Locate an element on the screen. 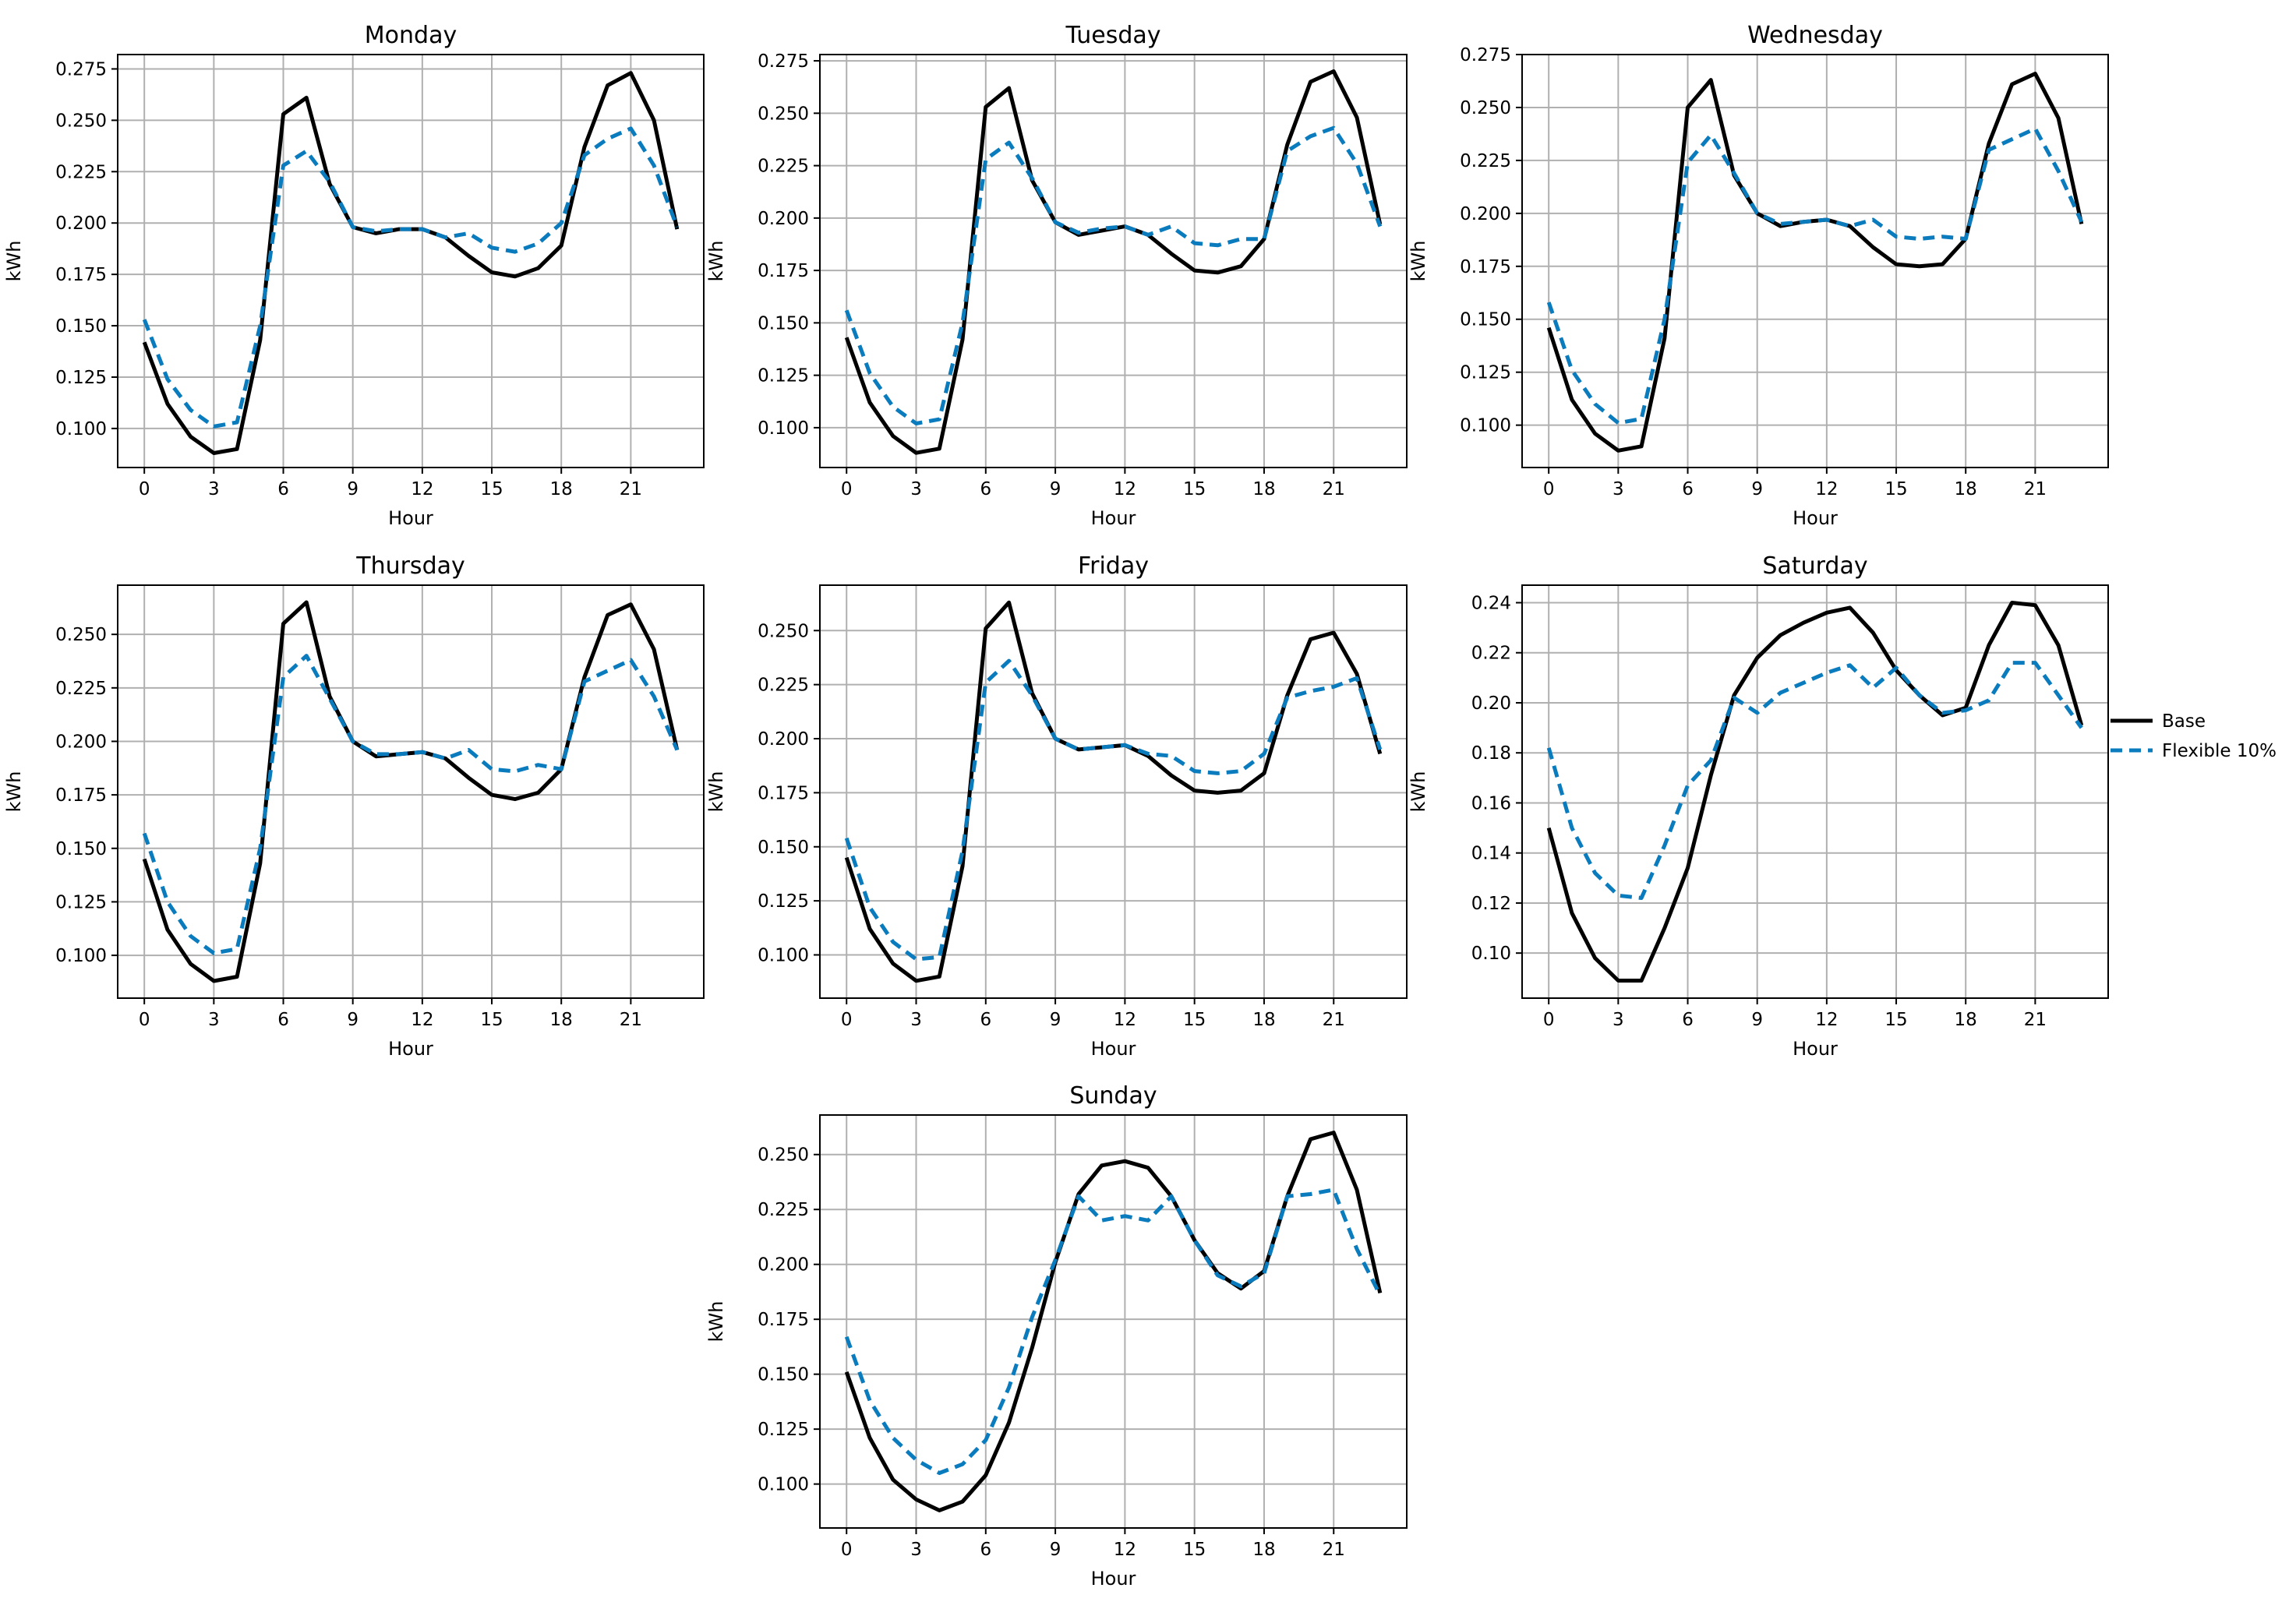  y-tick-label: 0.275 is located at coordinates (81, 69).